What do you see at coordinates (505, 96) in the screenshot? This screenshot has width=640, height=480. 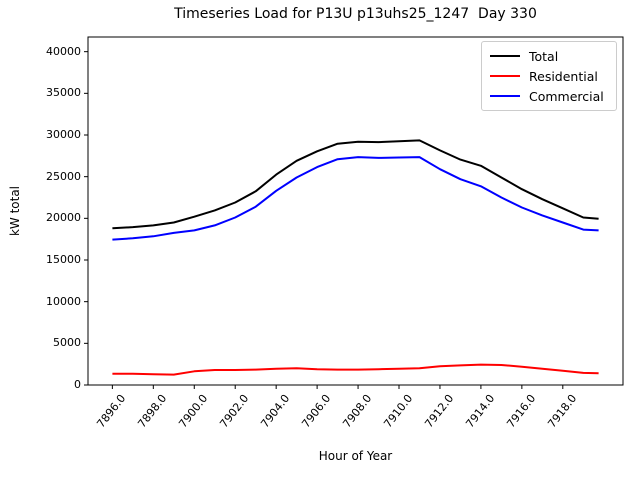 I see `commercial-line-swatch` at bounding box center [505, 96].